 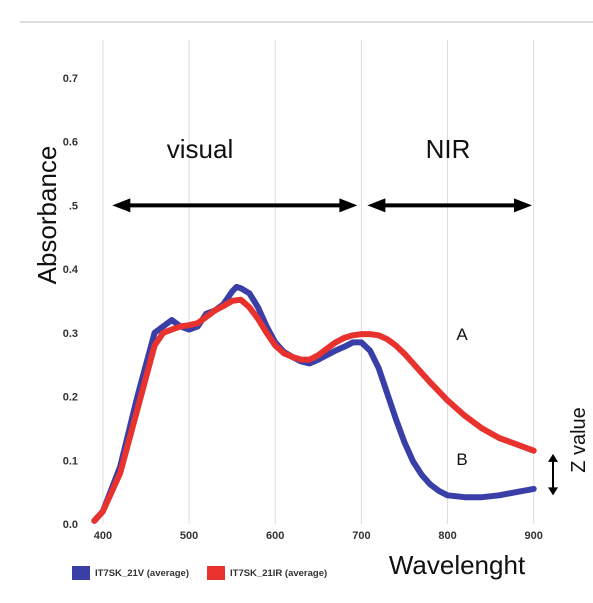 I want to click on y-tick-label: 0.2, so click(x=70, y=398).